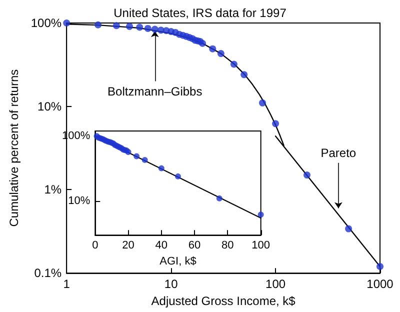  Describe the element at coordinates (200, 13) in the screenshot. I see `chart-title: United States, IRS data for 1997` at that location.